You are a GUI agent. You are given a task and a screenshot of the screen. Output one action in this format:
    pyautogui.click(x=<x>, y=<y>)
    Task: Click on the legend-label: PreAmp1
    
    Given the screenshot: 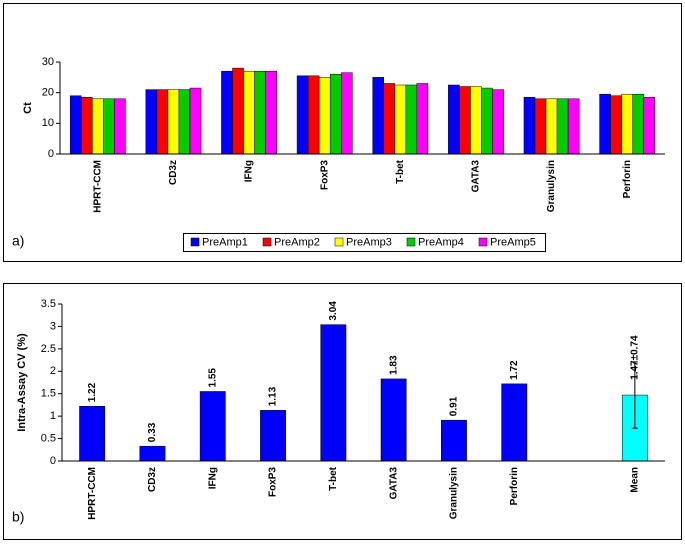 What is the action you would take?
    pyautogui.click(x=225, y=242)
    